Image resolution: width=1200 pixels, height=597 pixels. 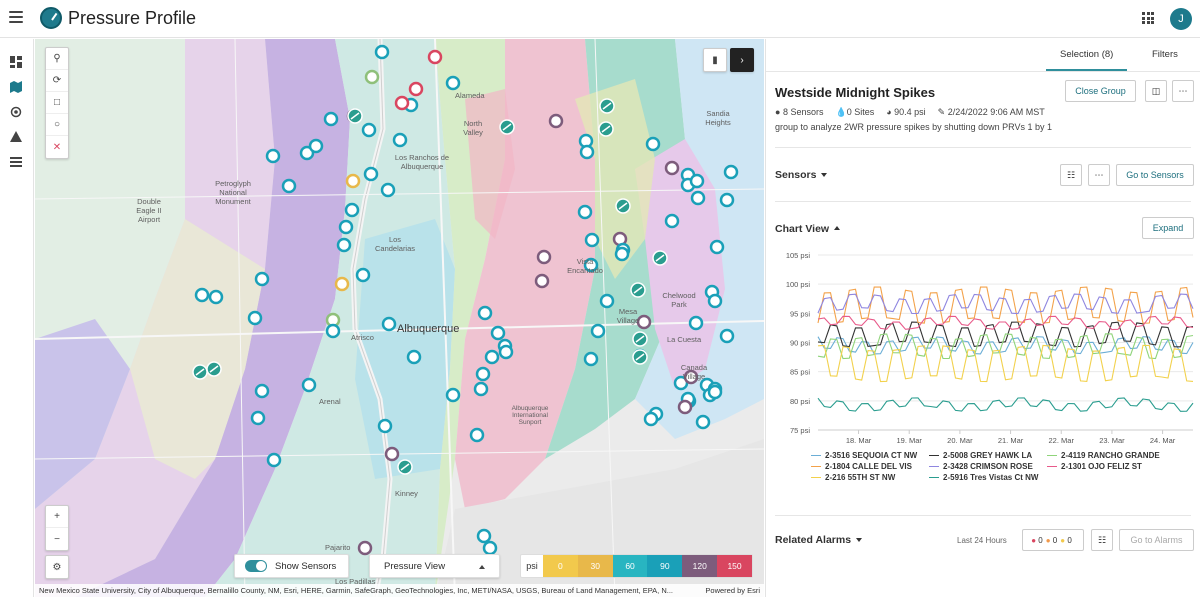 What do you see at coordinates (853, 477) in the screenshot?
I see `legend-item: 2-216 55TH ST NW` at bounding box center [853, 477].